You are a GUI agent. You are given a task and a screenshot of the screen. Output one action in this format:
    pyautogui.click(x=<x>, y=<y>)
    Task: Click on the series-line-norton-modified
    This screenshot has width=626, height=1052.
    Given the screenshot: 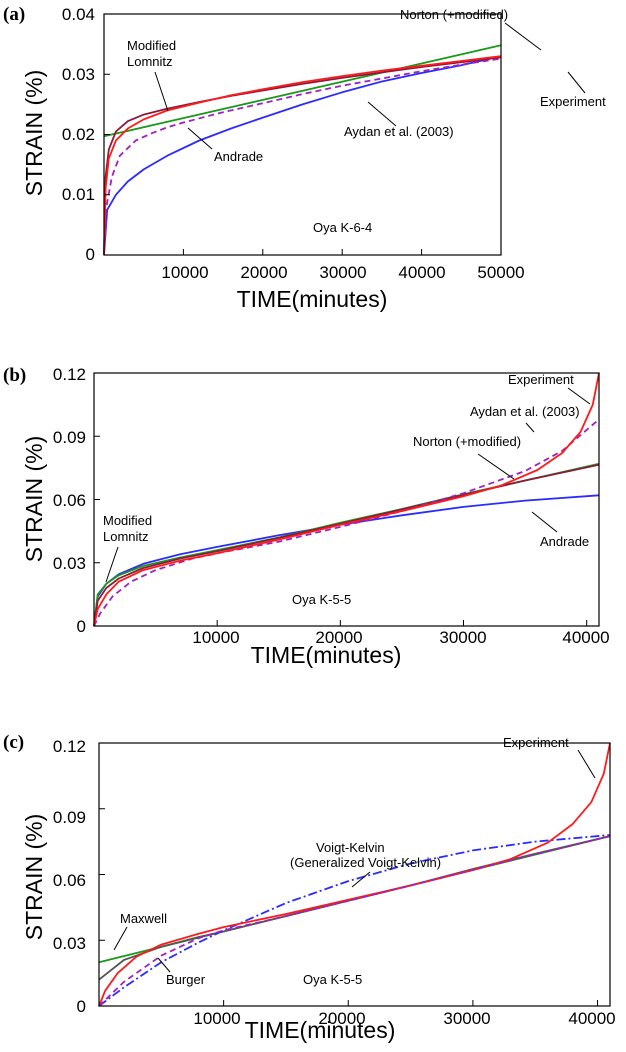 What is the action you would take?
    pyautogui.click(x=302, y=91)
    